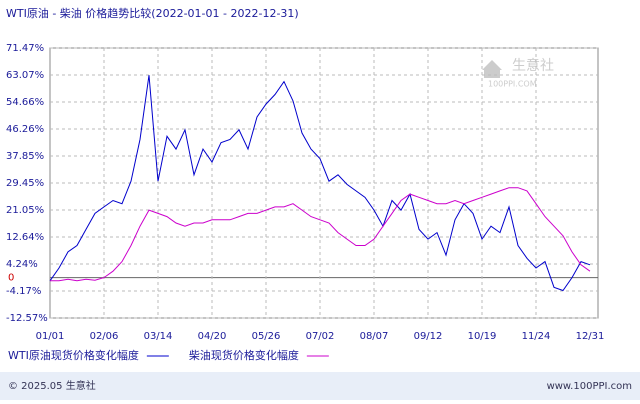  I want to click on footer-copyright: © 2025.05 生意社, so click(52, 385).